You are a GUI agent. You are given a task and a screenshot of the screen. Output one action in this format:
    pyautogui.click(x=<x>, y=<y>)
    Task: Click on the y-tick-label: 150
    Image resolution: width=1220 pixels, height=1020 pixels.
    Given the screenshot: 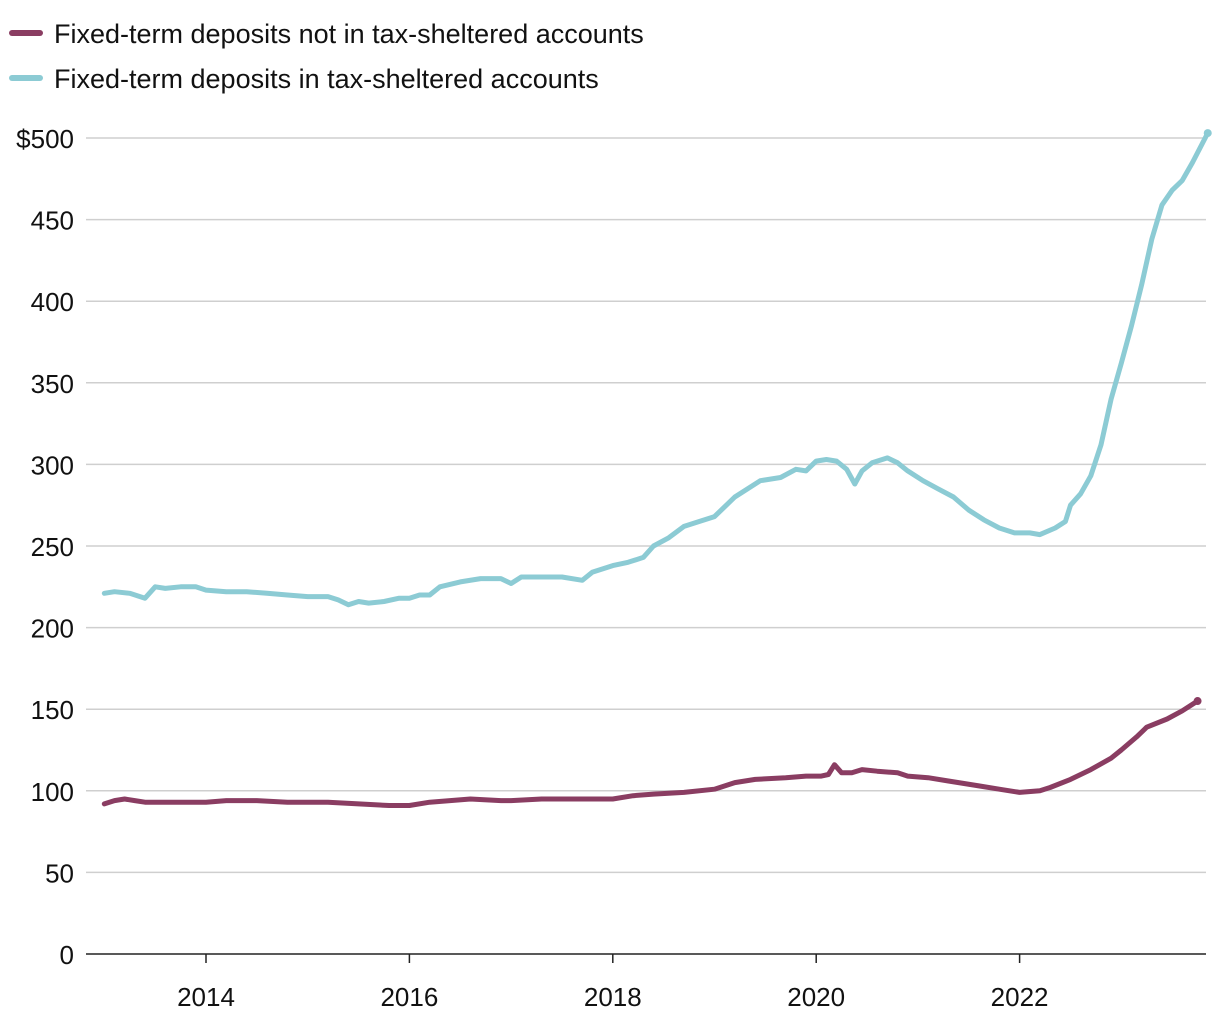 What is the action you would take?
    pyautogui.click(x=52, y=710)
    